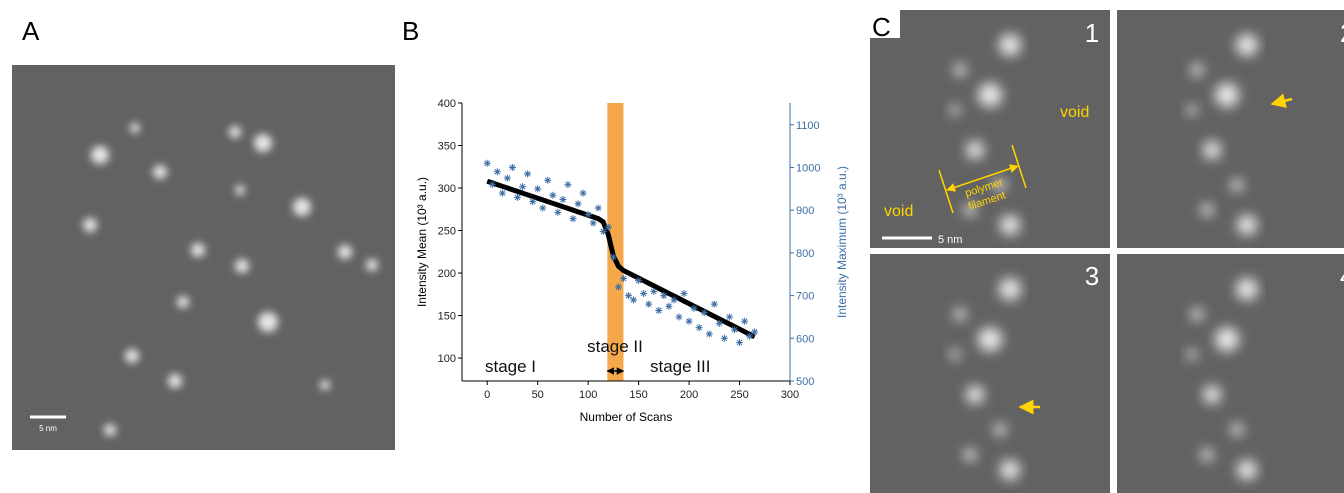  What do you see at coordinates (805, 339) in the screenshot?
I see `y2-tick-label: 600` at bounding box center [805, 339].